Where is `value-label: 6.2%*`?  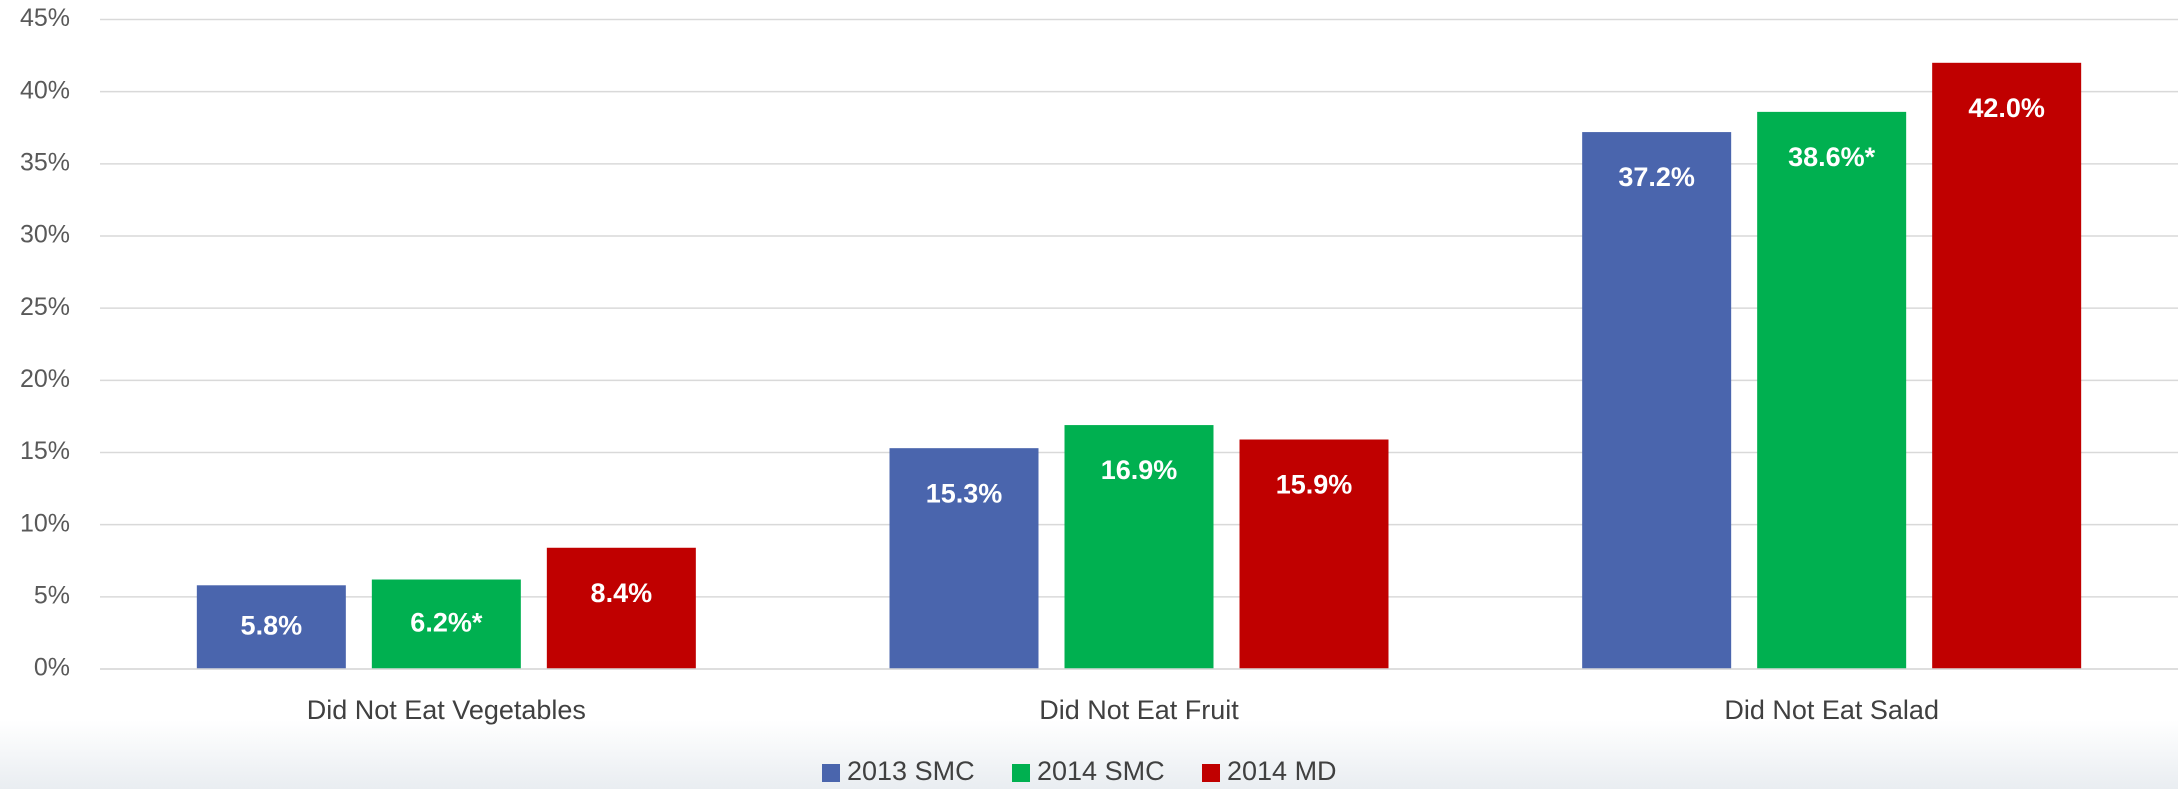
value-label: 6.2%* is located at coordinates (446, 622).